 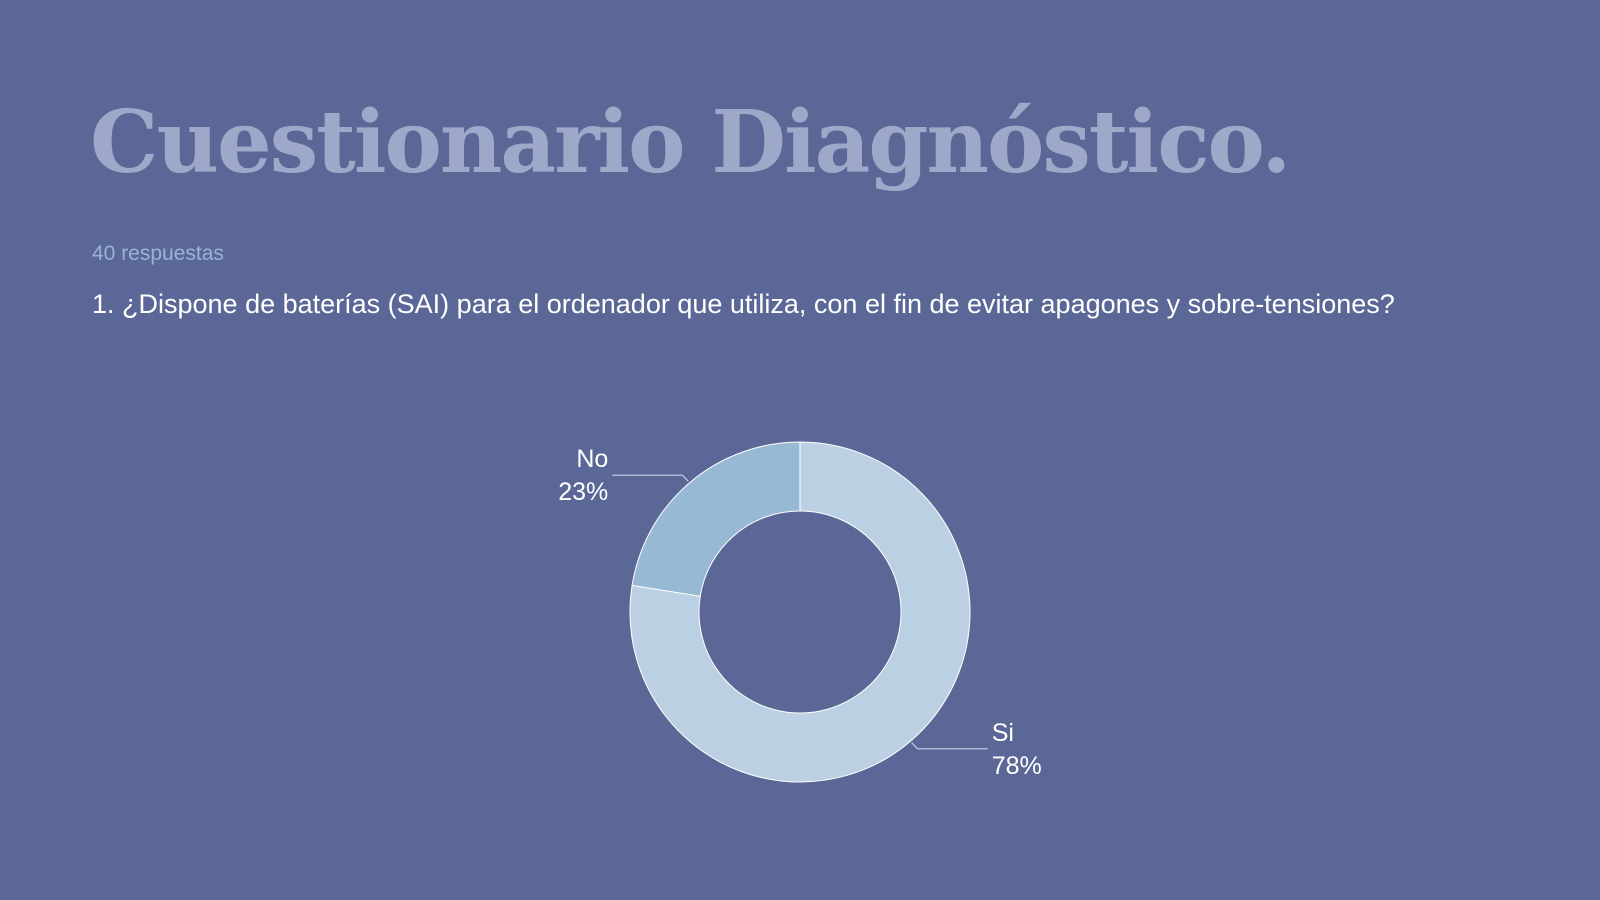 What do you see at coordinates (1017, 766) in the screenshot?
I see `slice-percent-si: 78%` at bounding box center [1017, 766].